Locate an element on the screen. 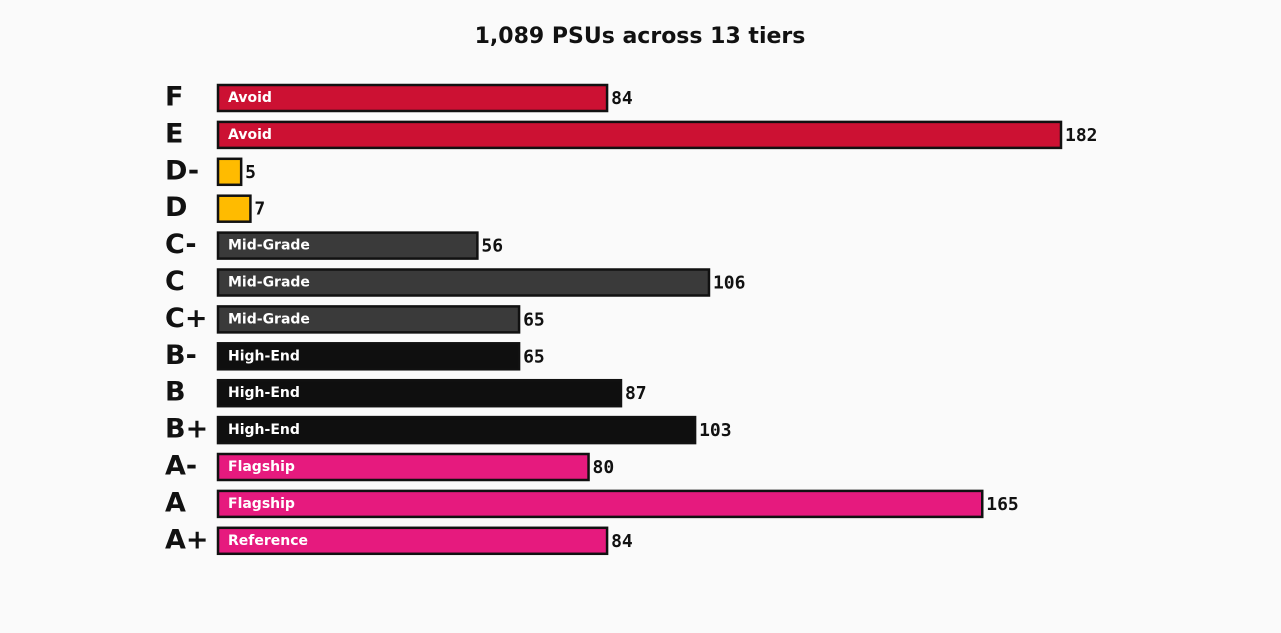  value-label: 103 is located at coordinates (715, 430).